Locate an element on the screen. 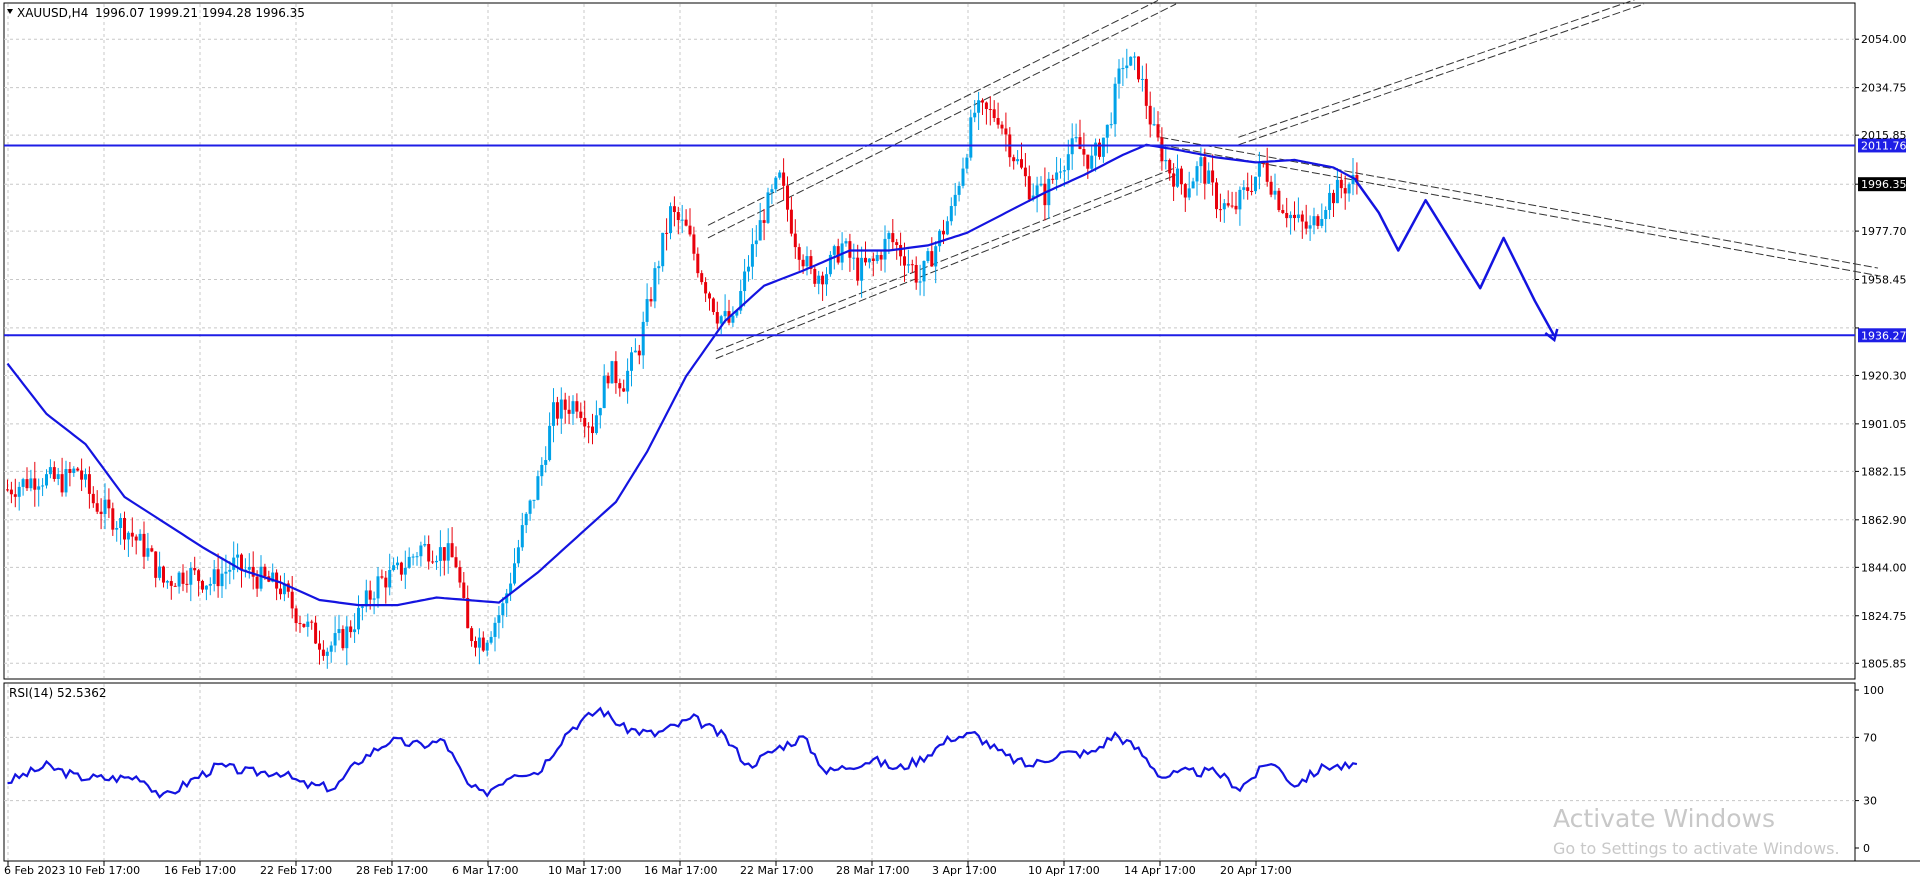 Image resolution: width=1920 pixels, height=889 pixels. forecast-arrowhead-icon is located at coordinates (1551, 335).